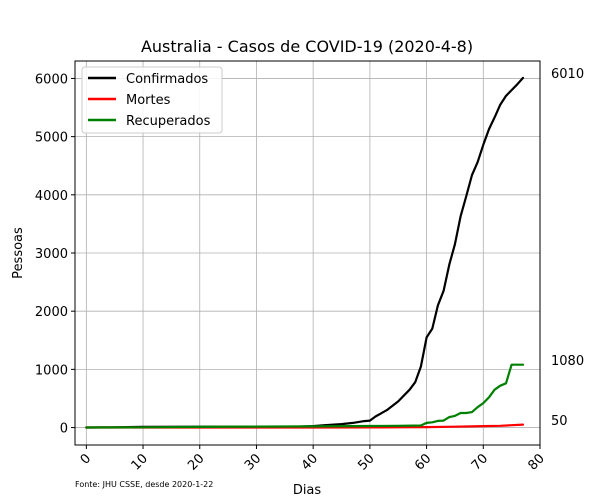 The width and height of the screenshot is (600, 504). I want to click on x-tick-label: 20, so click(196, 462).